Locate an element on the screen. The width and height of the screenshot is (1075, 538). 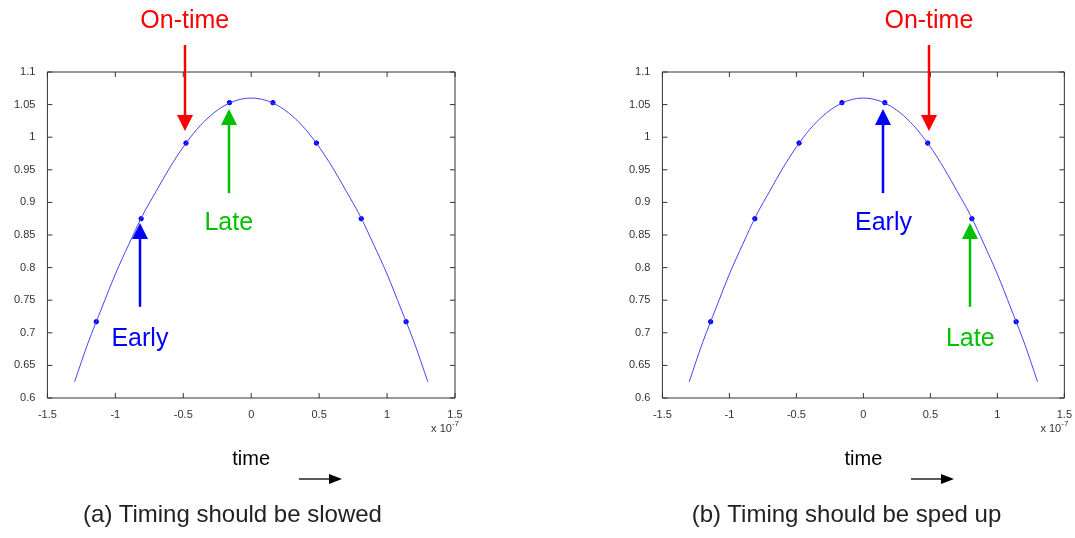
text: (b) Timing should be sped up is located at coordinates (846, 514).